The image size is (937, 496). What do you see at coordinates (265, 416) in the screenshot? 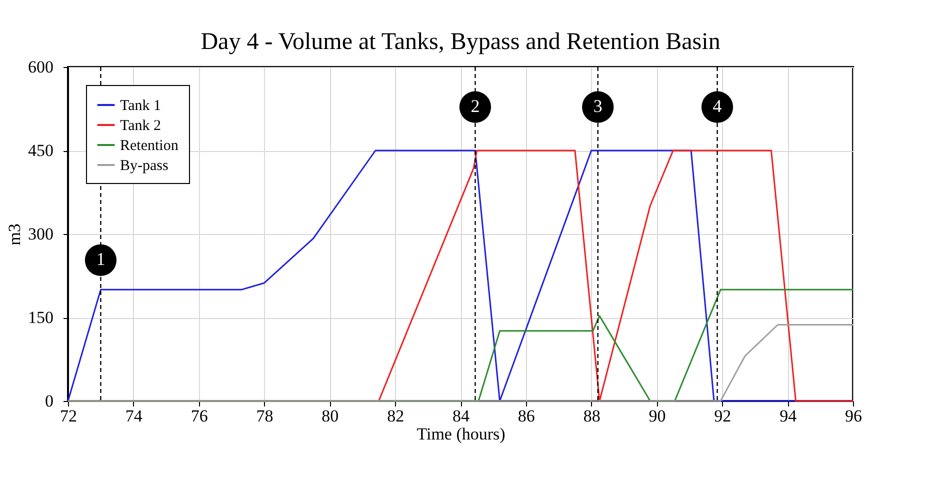
I see `x-tick-label: 78` at bounding box center [265, 416].